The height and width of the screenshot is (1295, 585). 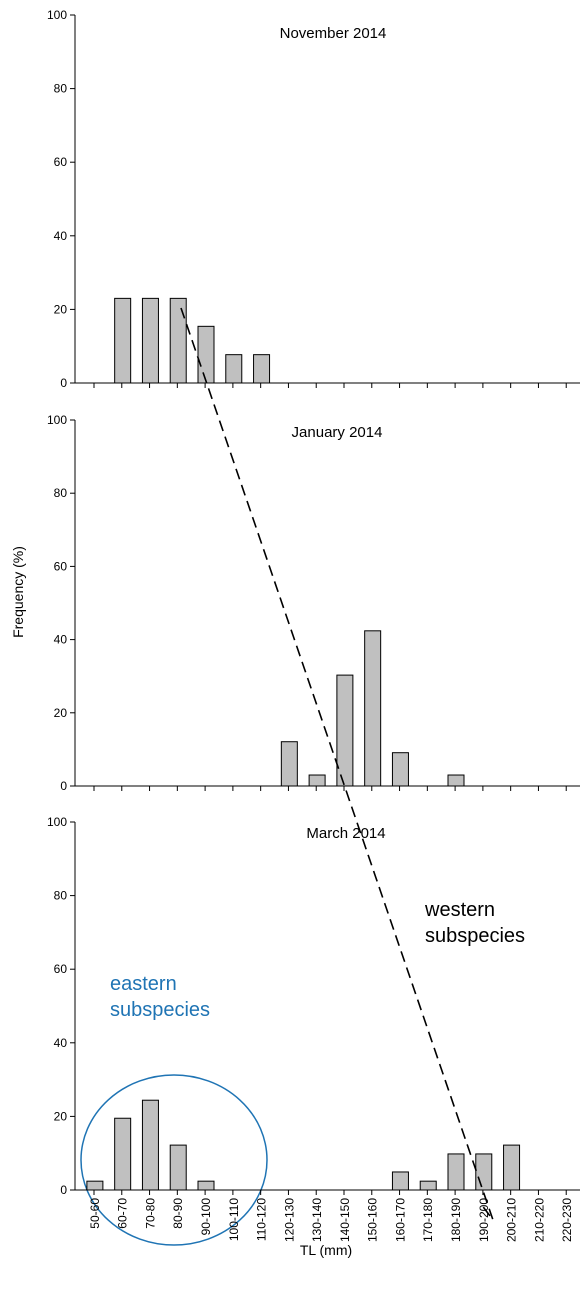 What do you see at coordinates (337, 432) in the screenshot?
I see `panel-title: January 2014` at bounding box center [337, 432].